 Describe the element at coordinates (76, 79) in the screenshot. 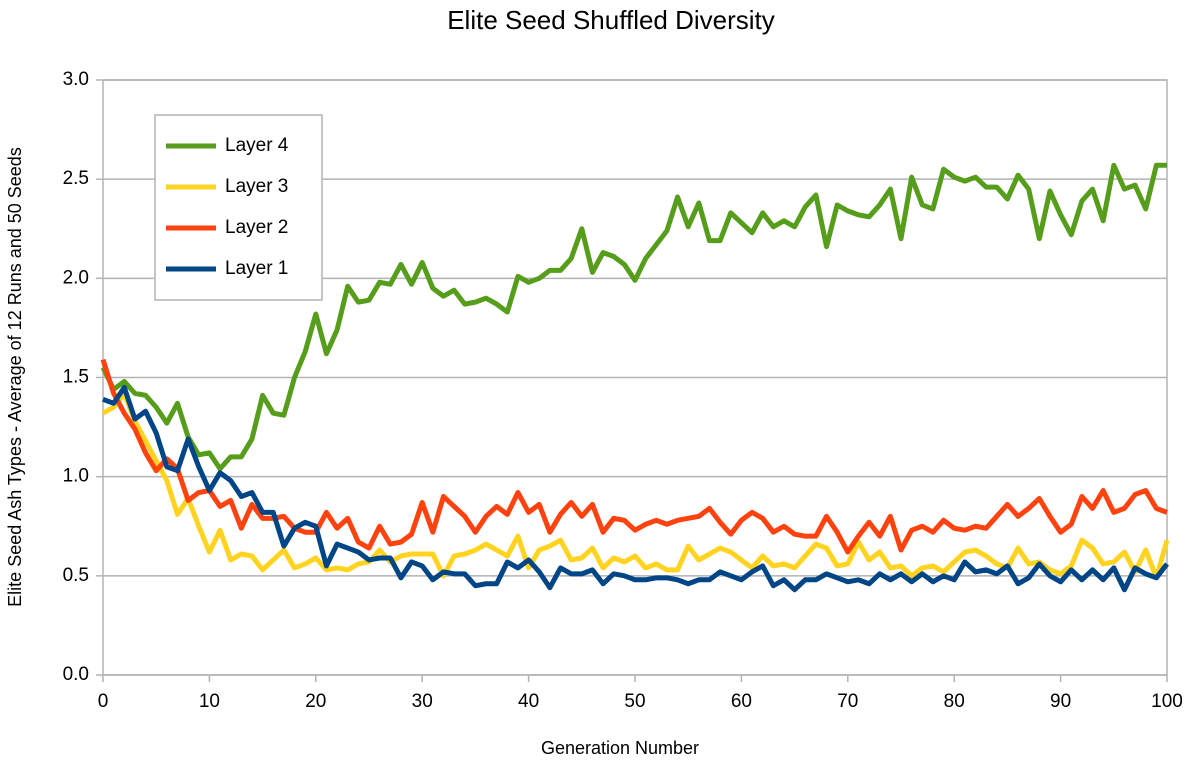

I see `y-tick-label: 3.0` at that location.